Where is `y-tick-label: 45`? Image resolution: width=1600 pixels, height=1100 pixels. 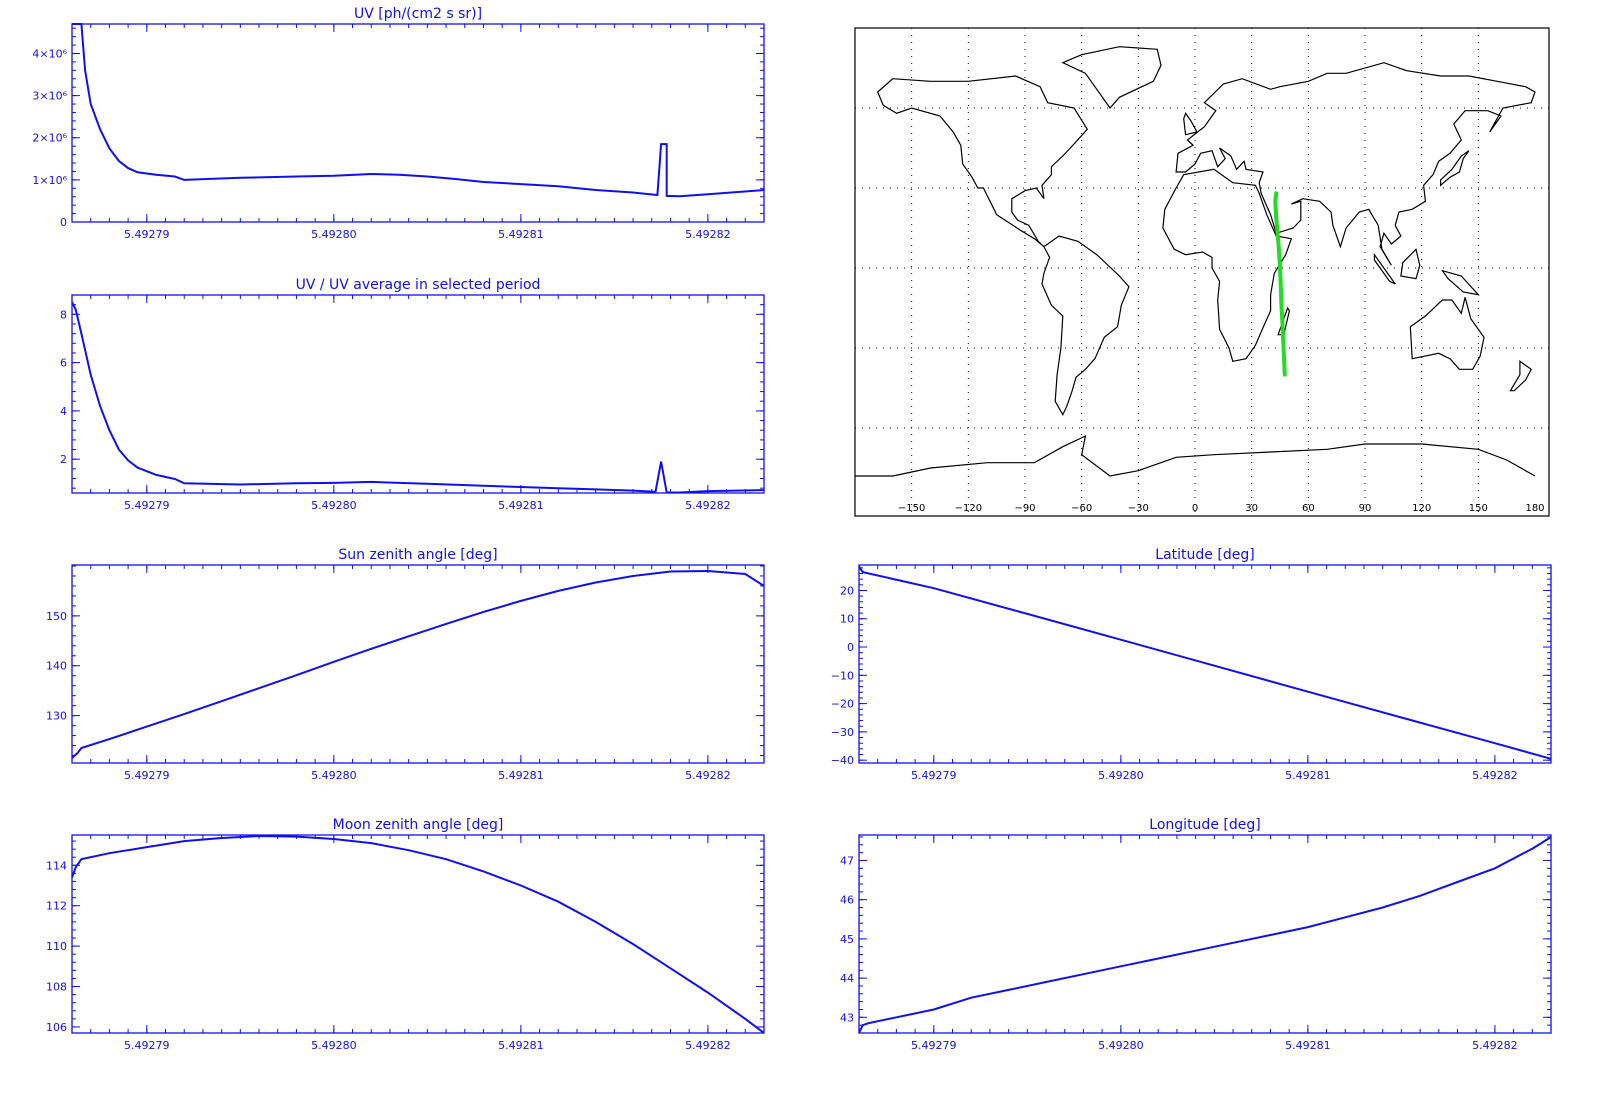
y-tick-label: 45 is located at coordinates (847, 939).